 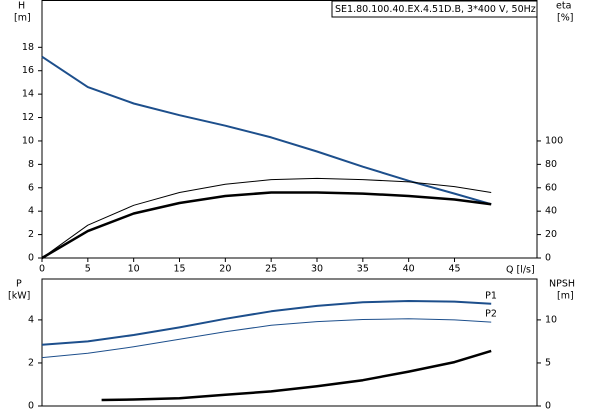 What do you see at coordinates (28, 94) in the screenshot?
I see `y-tick-label: 14` at bounding box center [28, 94].